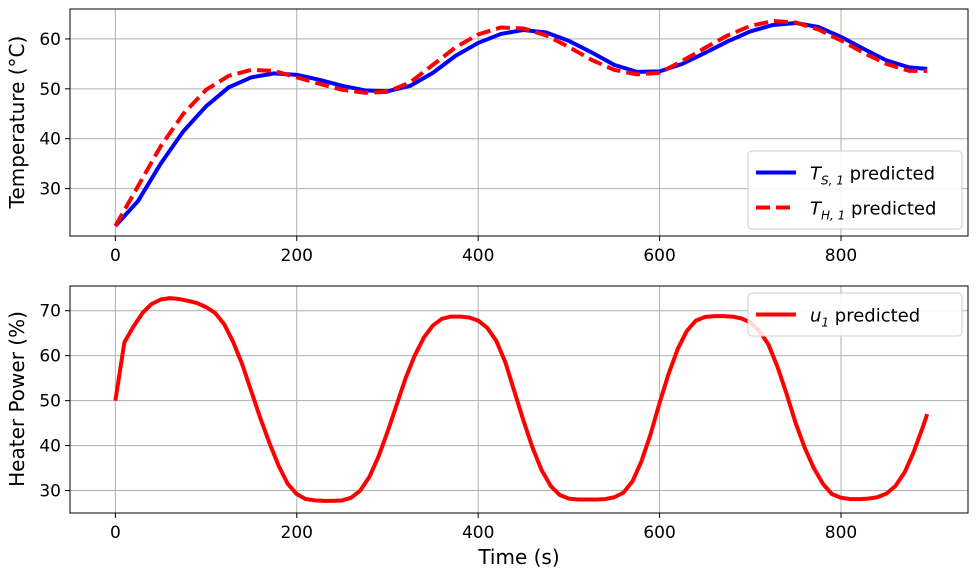 This screenshot has width=978, height=577. I want to click on legend: u1 predicted, so click(855, 314).